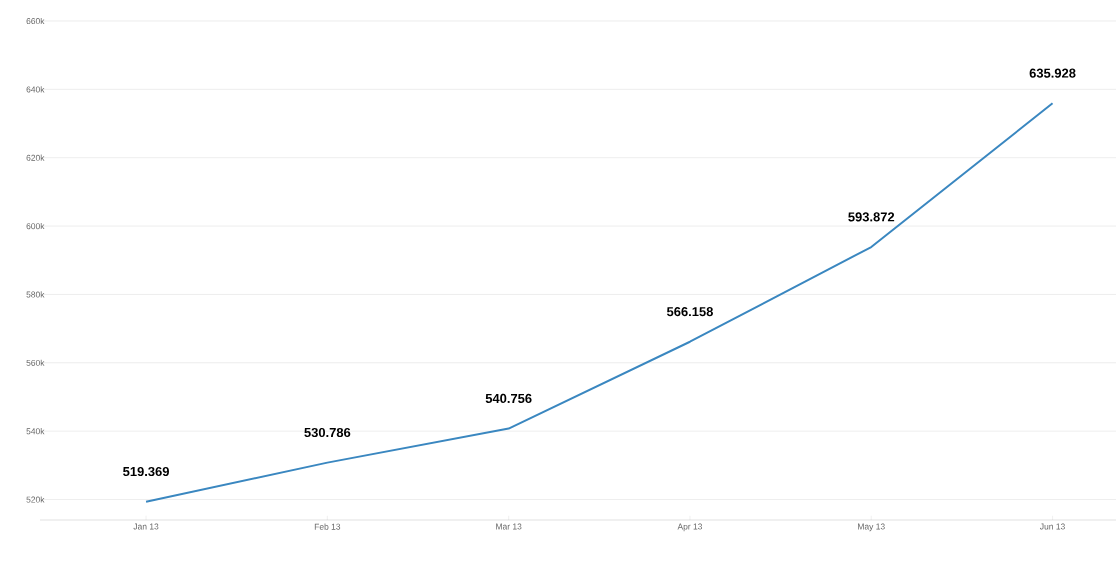 The height and width of the screenshot is (561, 1116). Describe the element at coordinates (146, 471) in the screenshot. I see `data-label: 519.369` at that location.